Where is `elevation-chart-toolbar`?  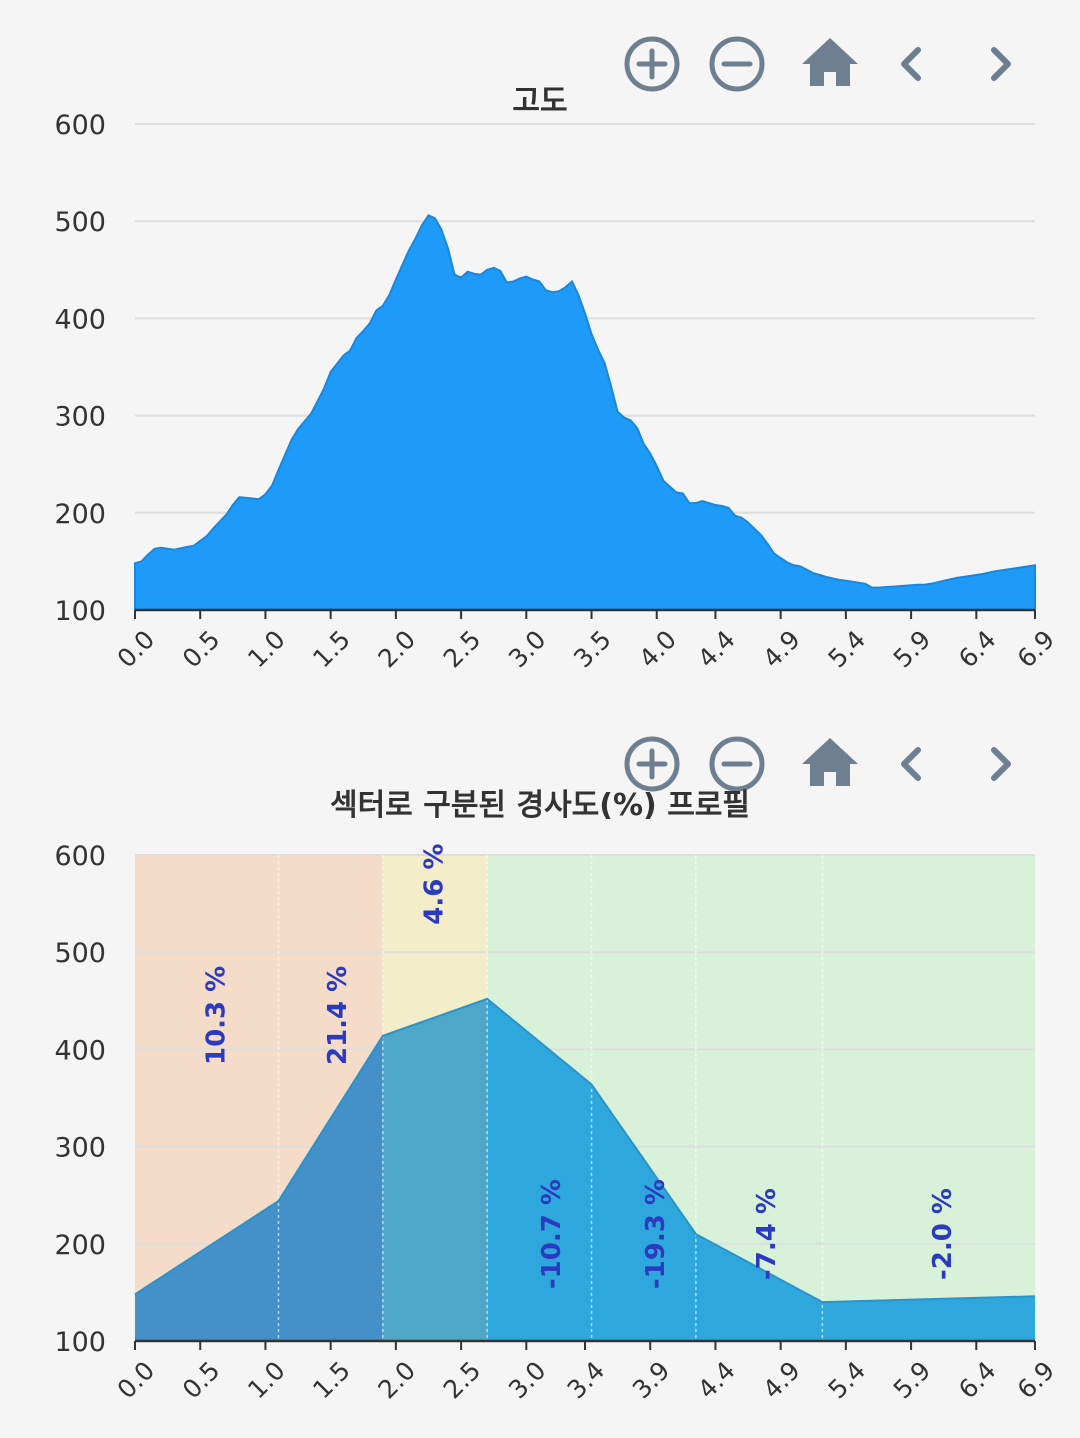
elevation-chart-toolbar is located at coordinates (830, 65).